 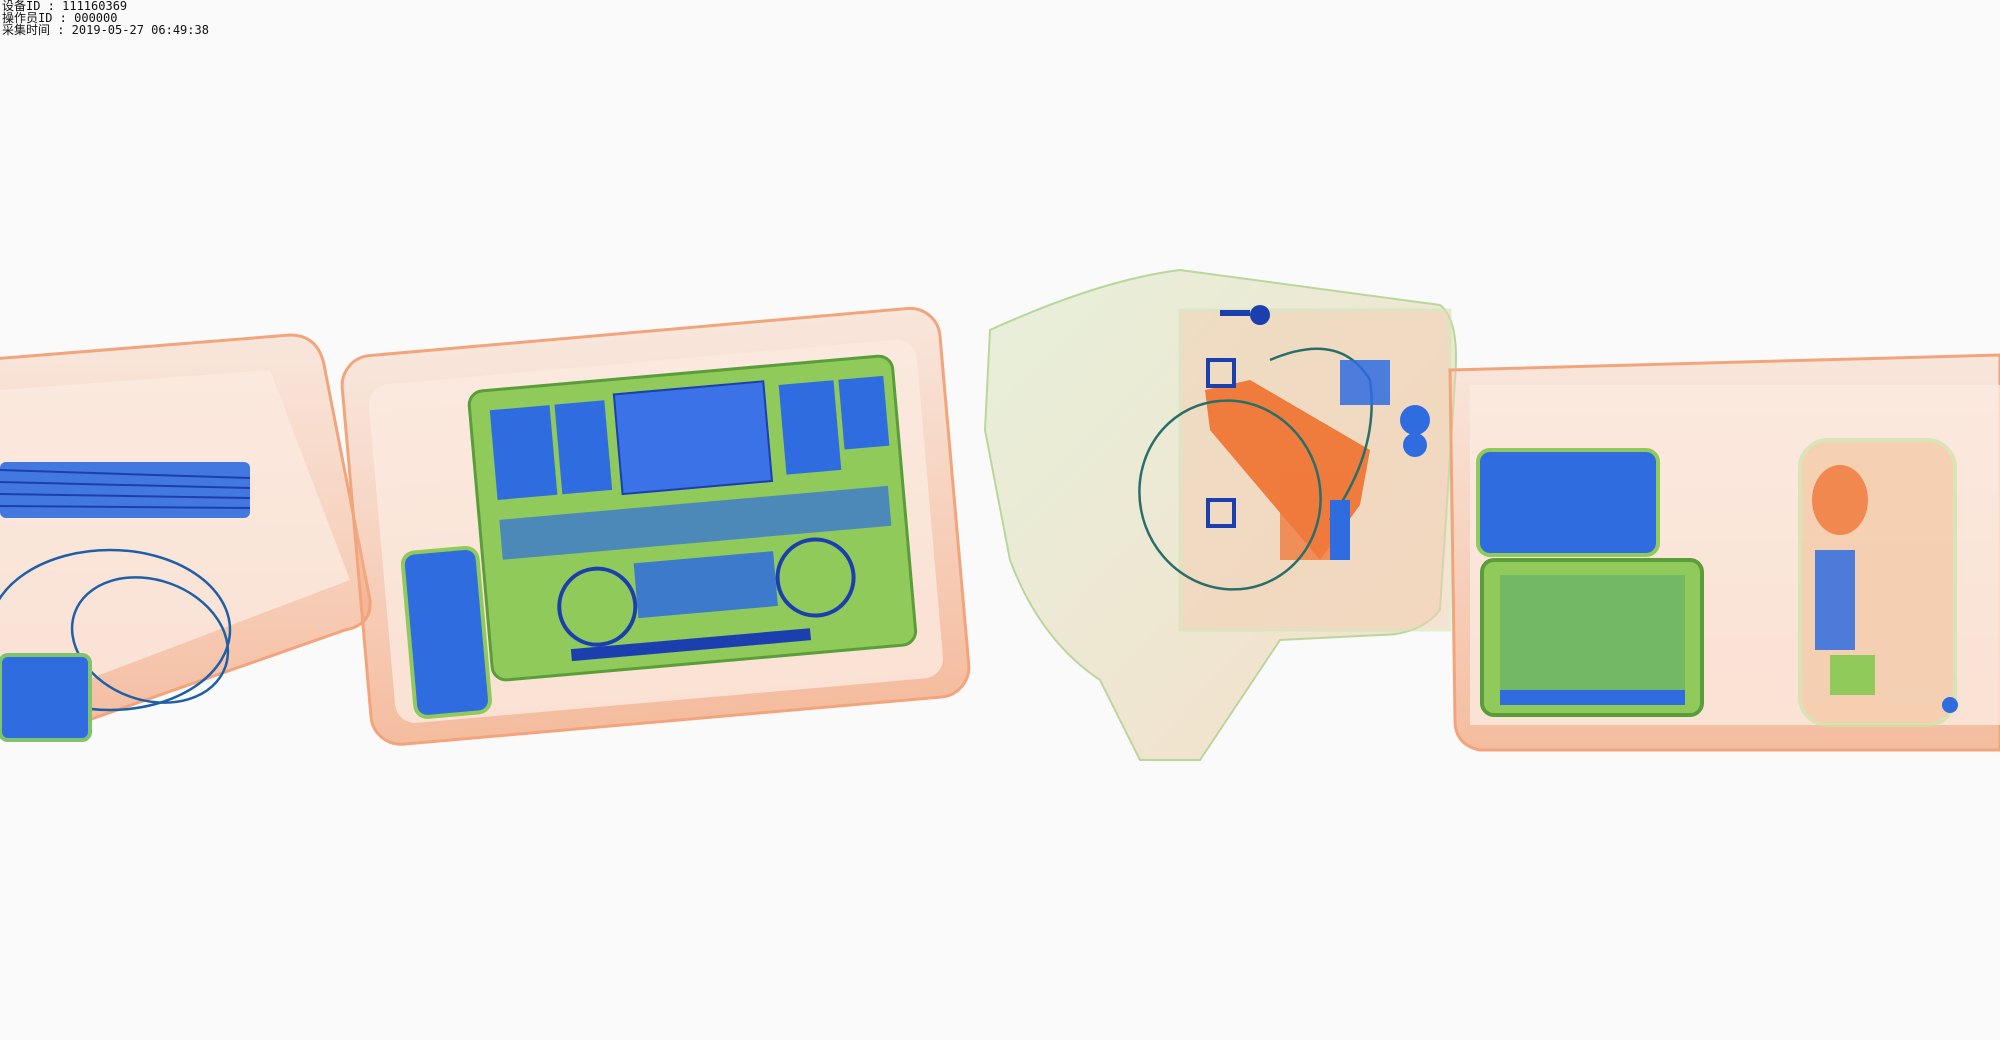 I want to click on phone, so click(x=446, y=632).